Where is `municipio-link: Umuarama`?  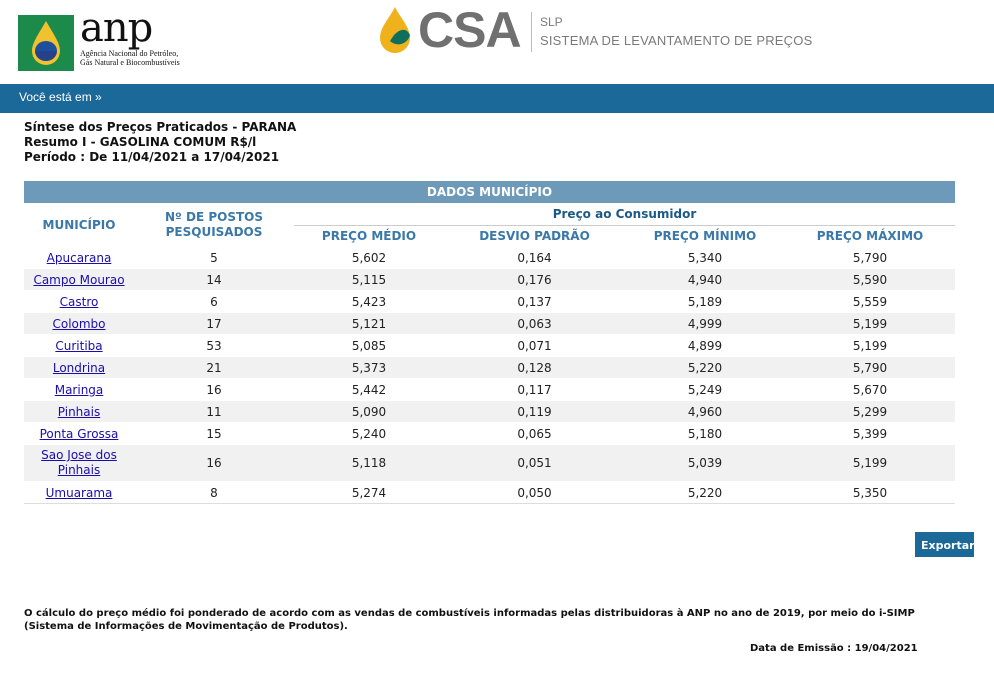 municipio-link: Umuarama is located at coordinates (79, 492).